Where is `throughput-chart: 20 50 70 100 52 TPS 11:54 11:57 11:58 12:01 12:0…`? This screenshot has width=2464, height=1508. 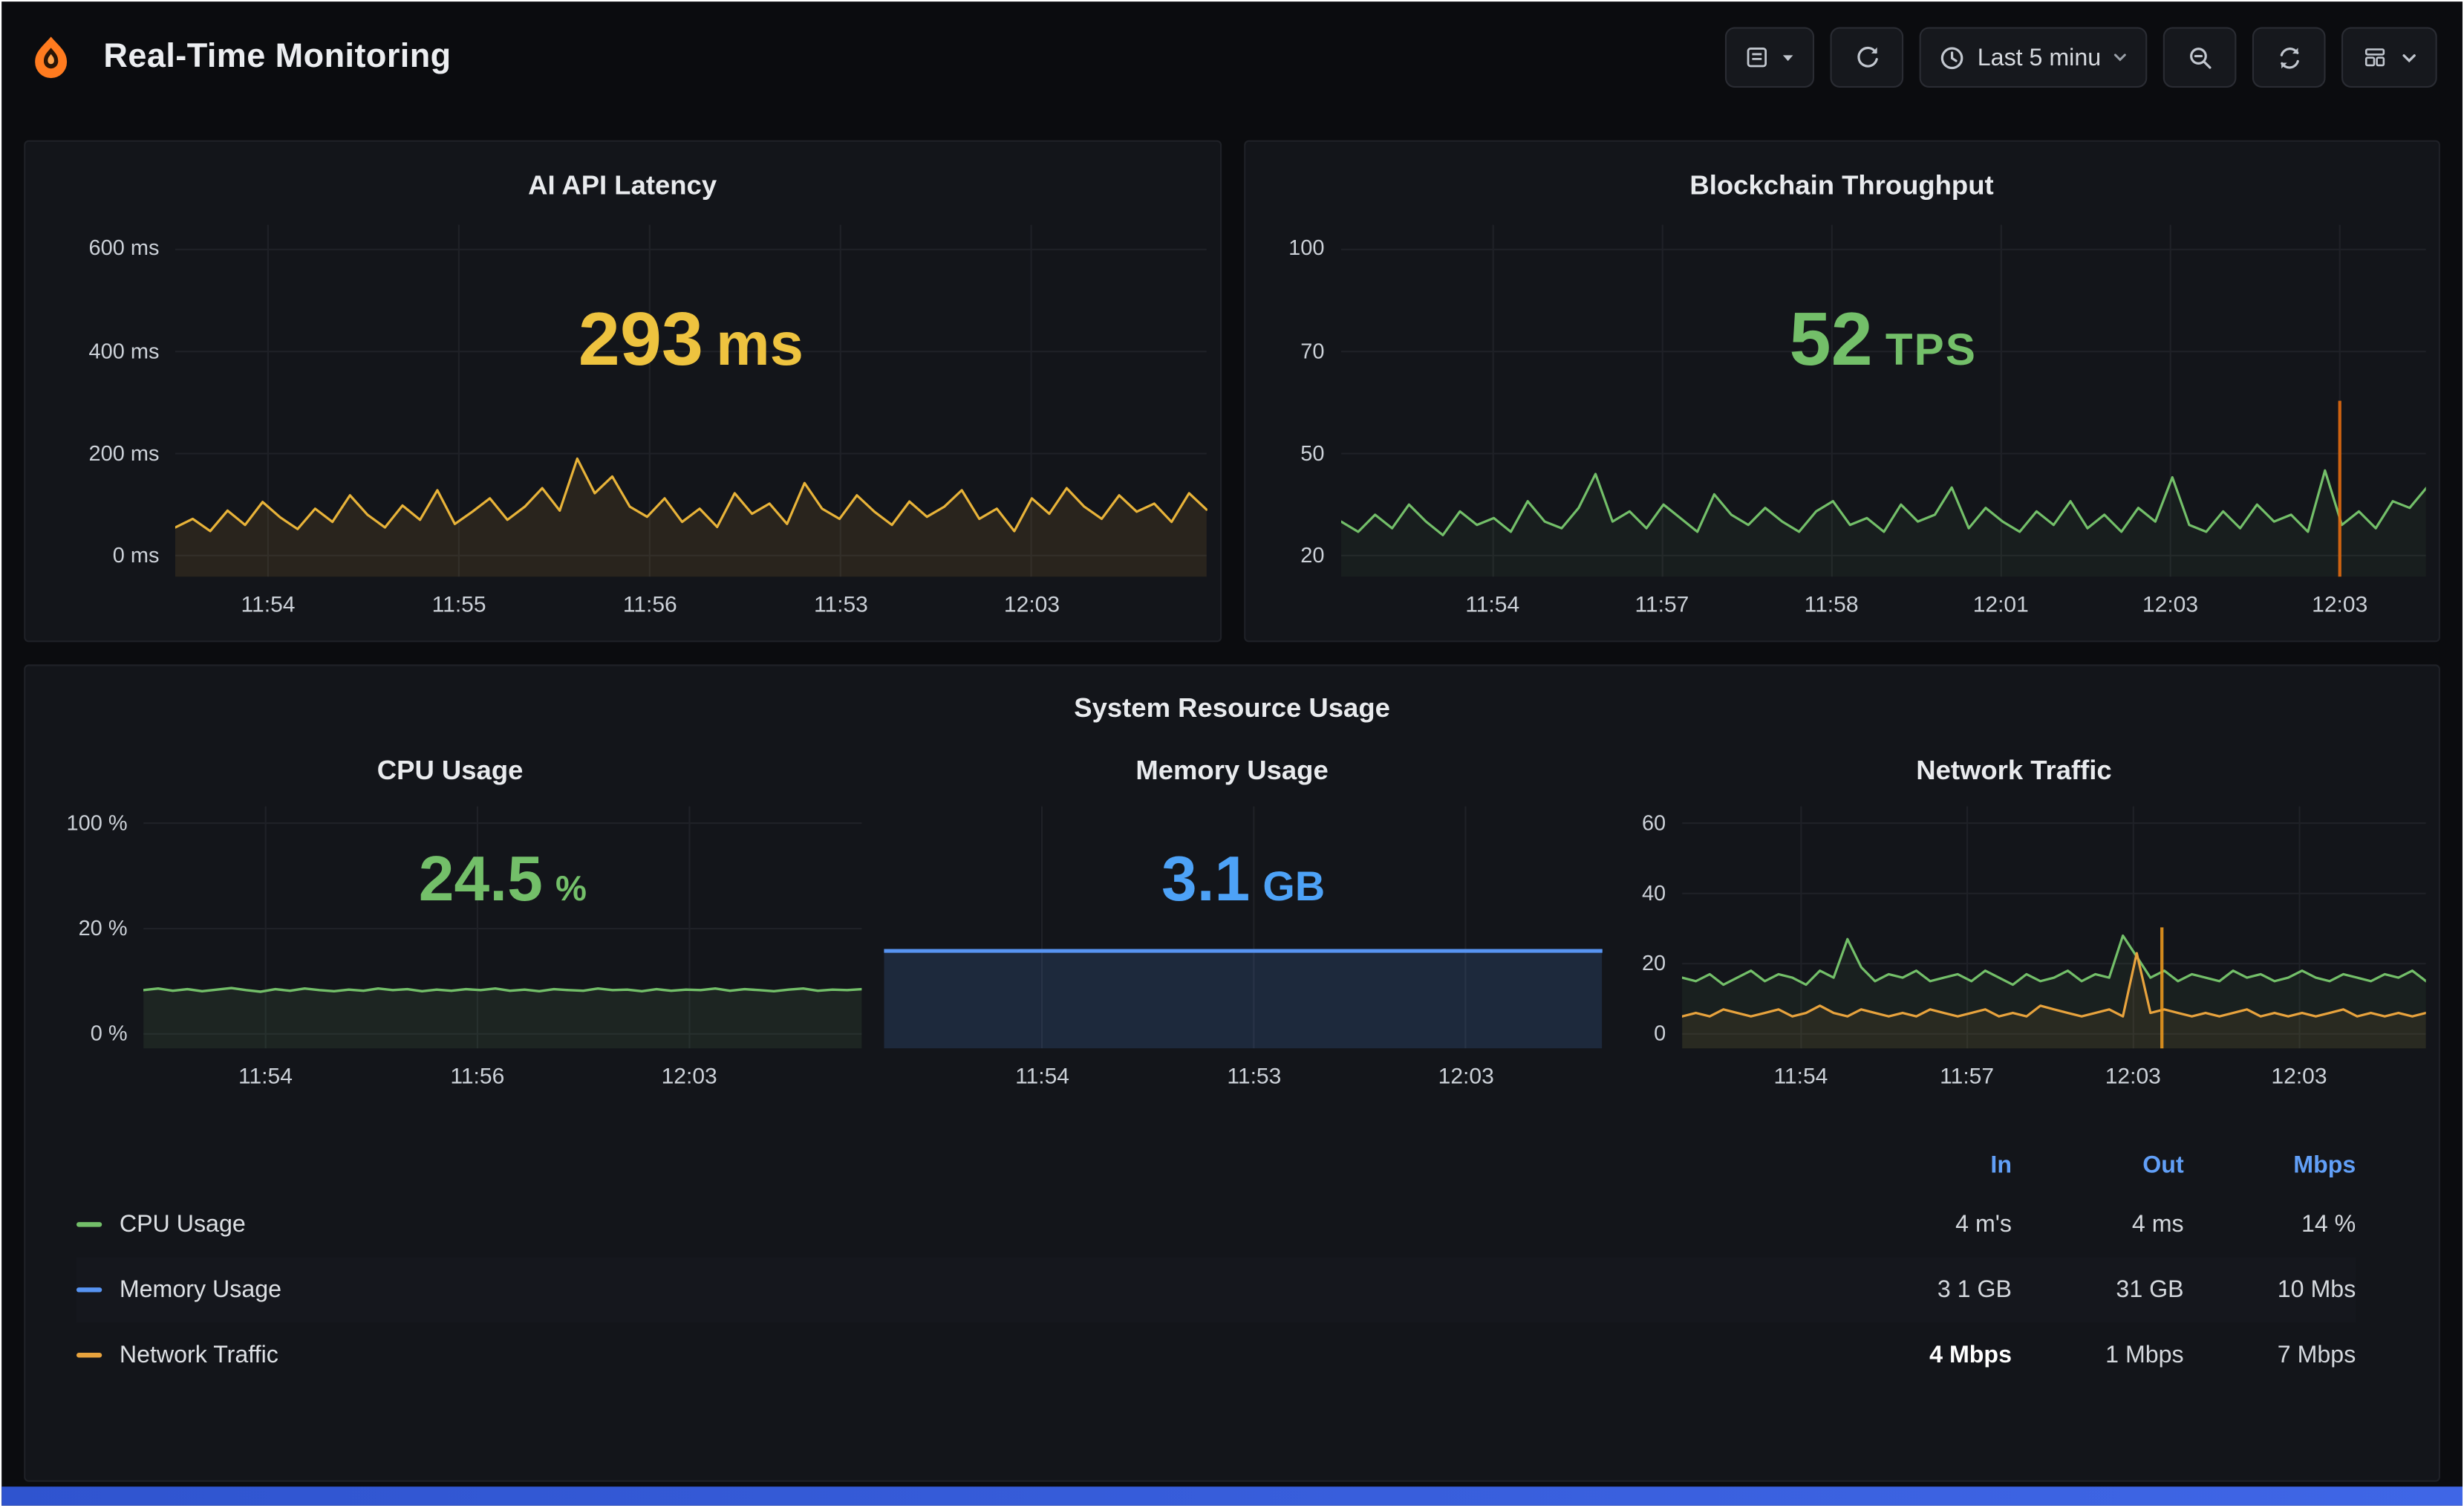
throughput-chart: 20 50 70 100 52 TPS 11:54 11:57 11:58 12:01 12:0… is located at coordinates (1842, 428).